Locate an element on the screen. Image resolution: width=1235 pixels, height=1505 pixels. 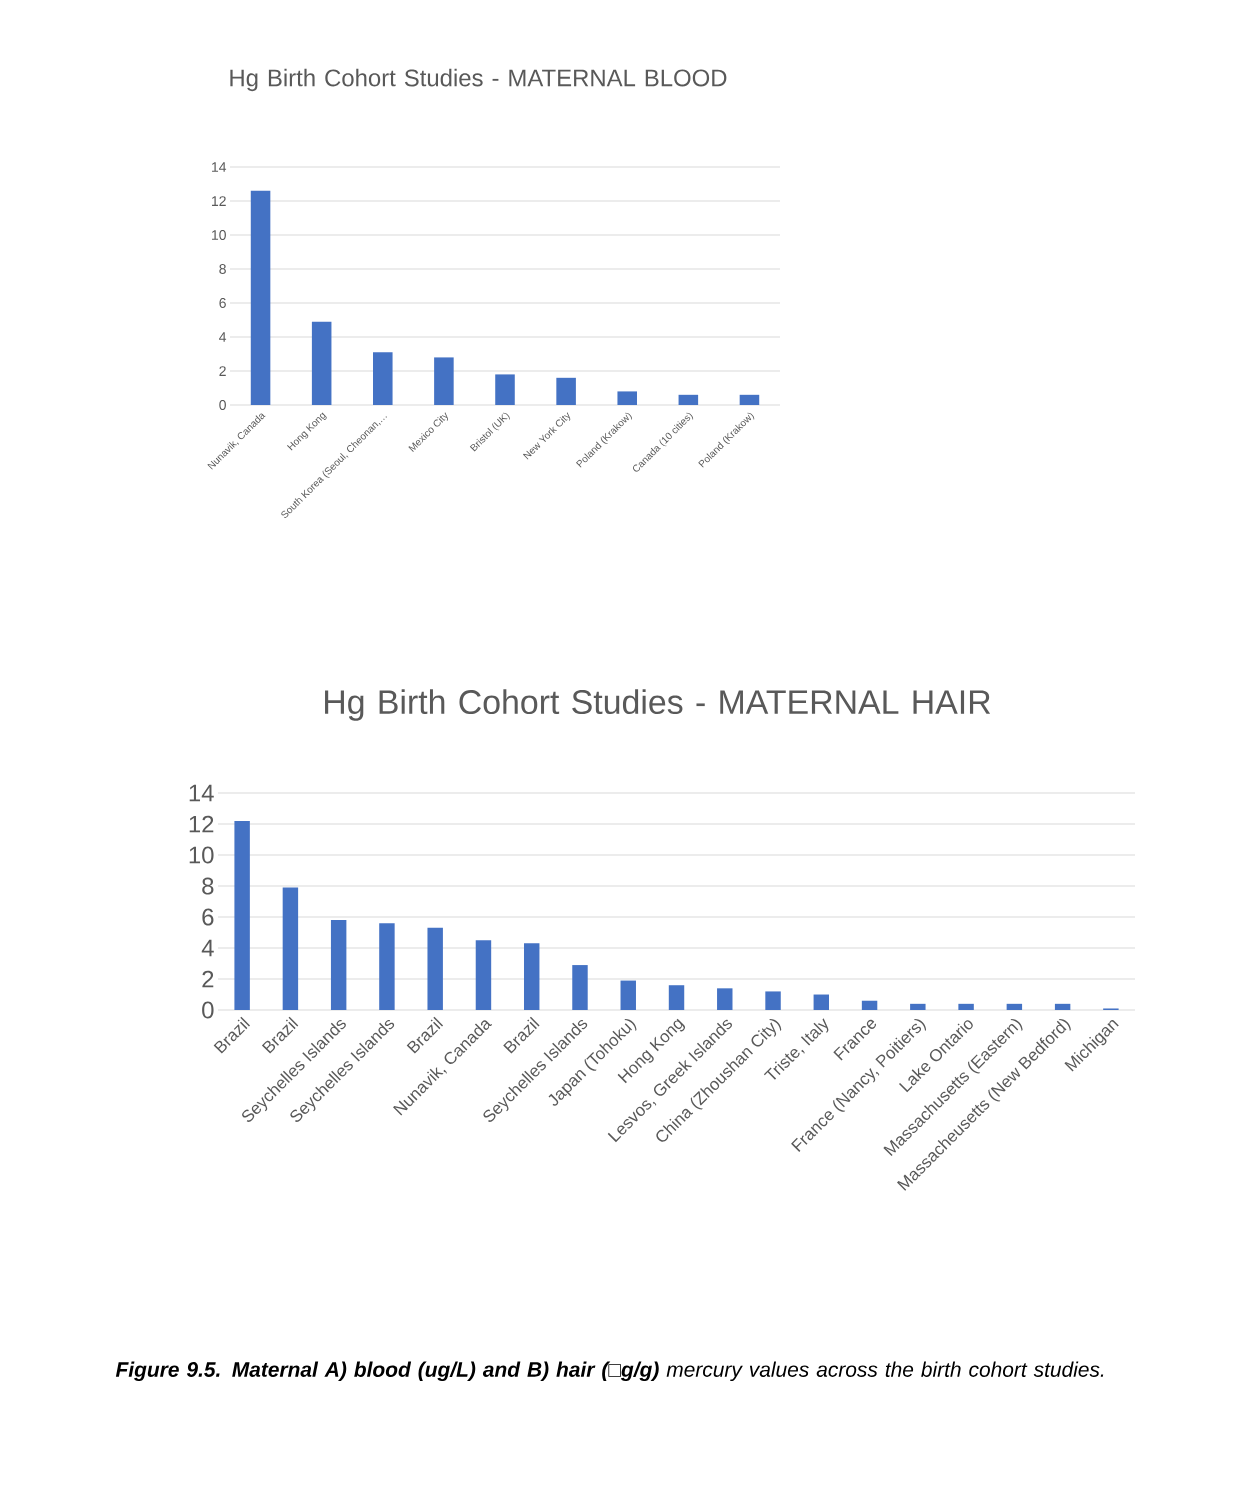
text: Figure 9.5. Maternal A) blood (ug/L) and B) hair (□g/g) mercury values across the birth cohort studies. is located at coordinates (609, 1371).